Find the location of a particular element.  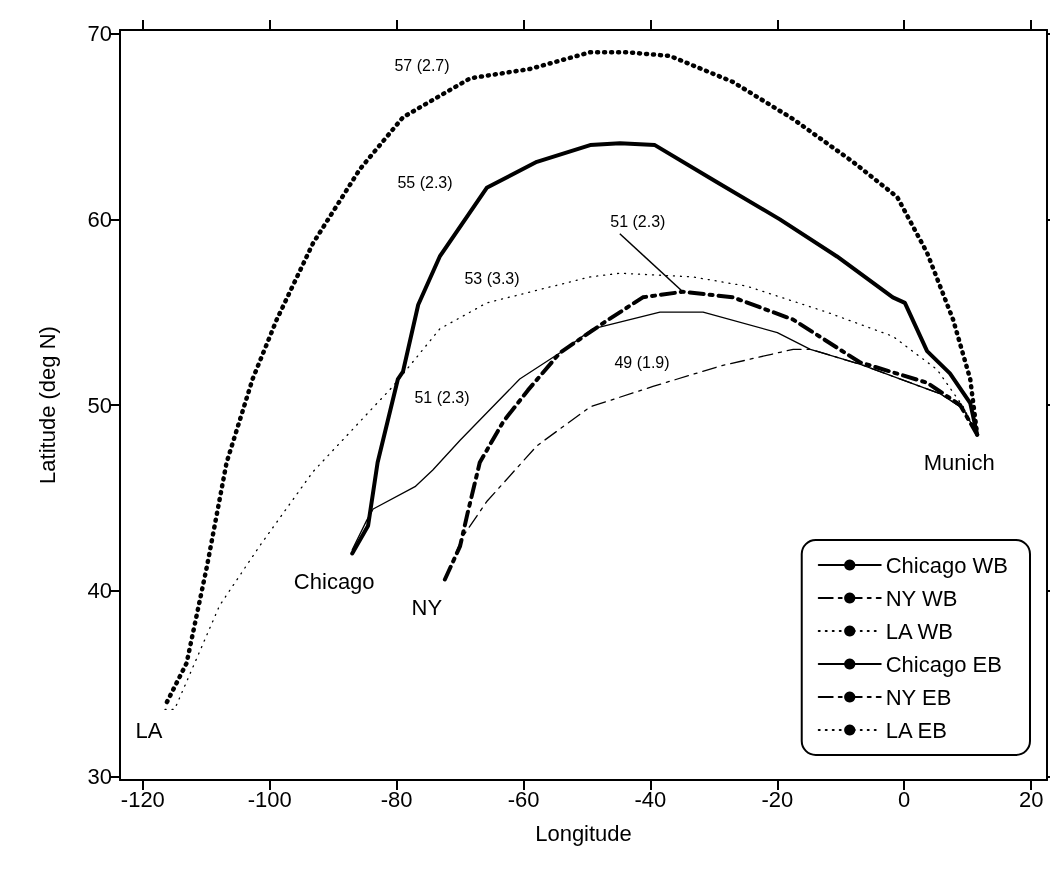

x-tick-label: -120 is located at coordinates (142, 799).